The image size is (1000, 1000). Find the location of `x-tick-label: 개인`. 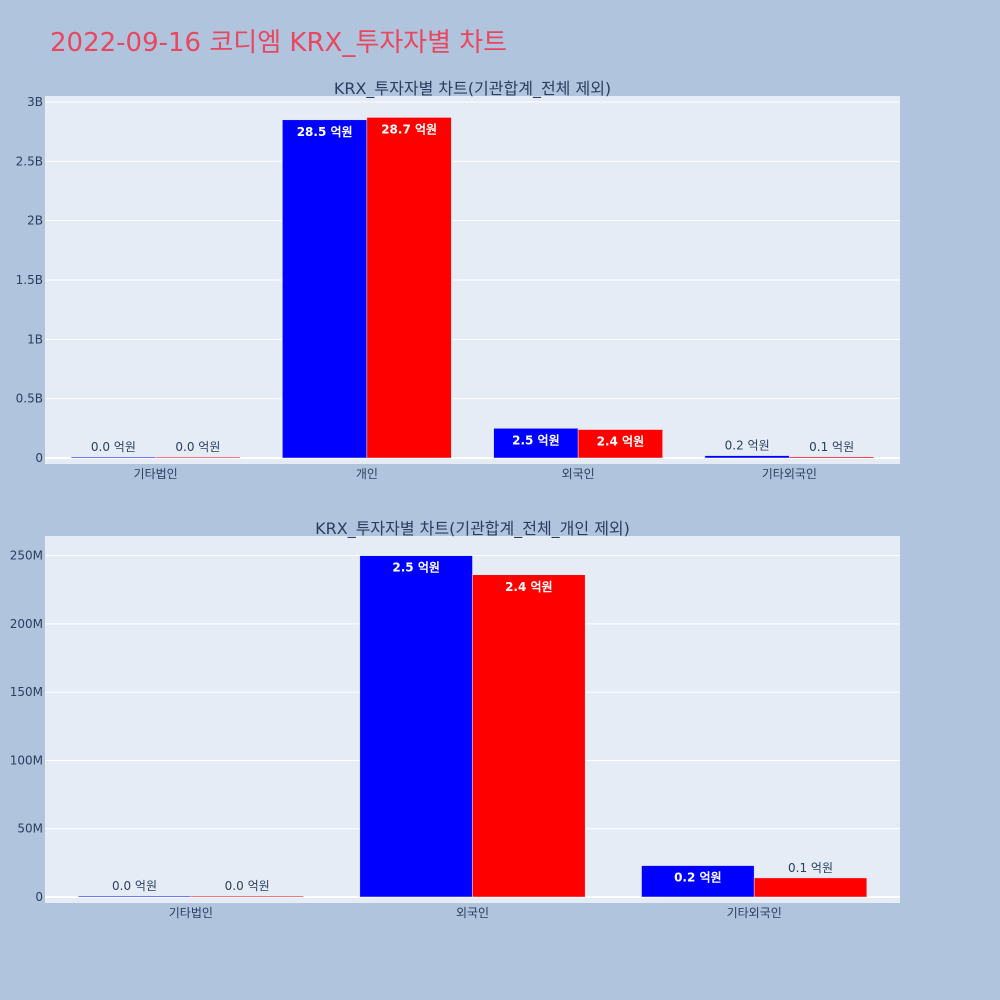

x-tick-label: 개인 is located at coordinates (367, 474).